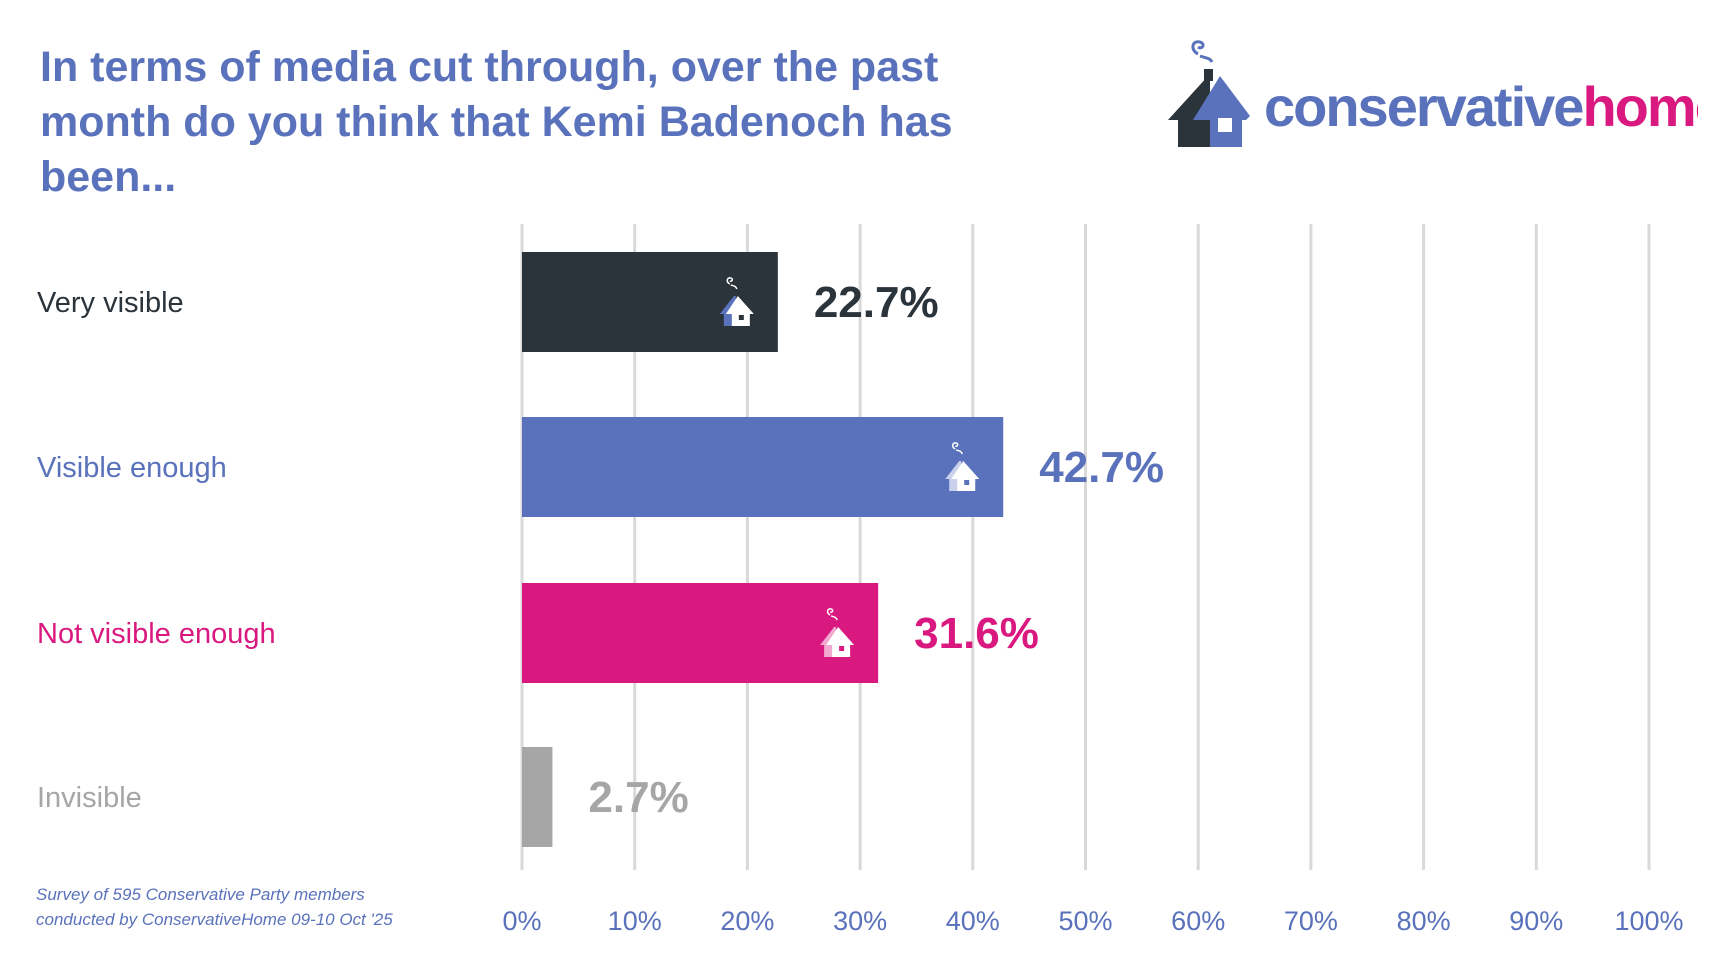 The height and width of the screenshot is (968, 1722). What do you see at coordinates (1198, 921) in the screenshot?
I see `x-tick-label: 60%` at bounding box center [1198, 921].